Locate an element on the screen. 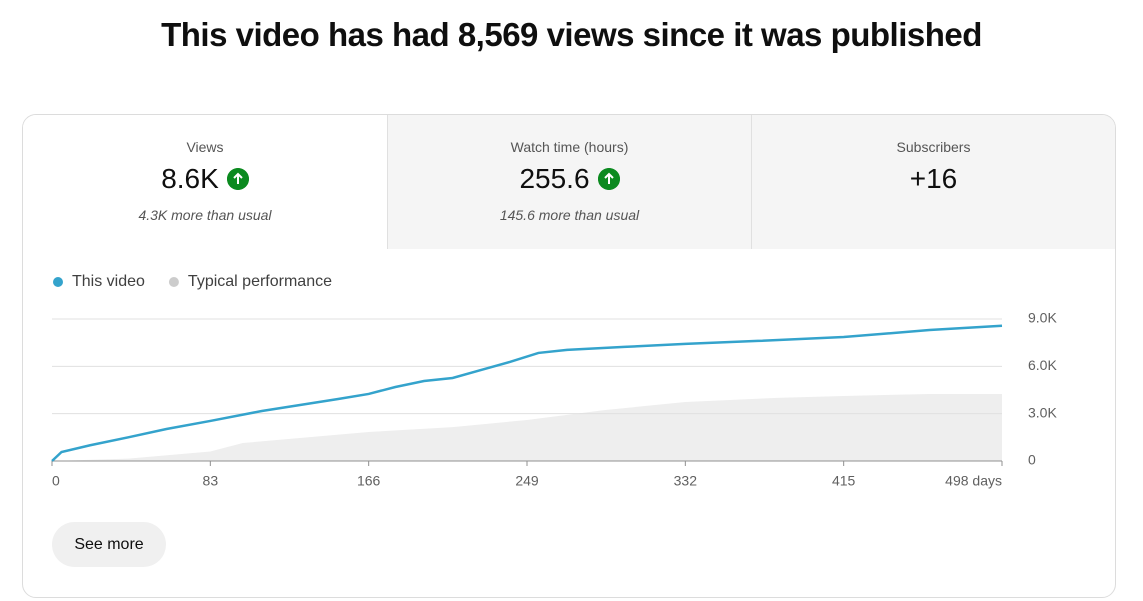 The width and height of the screenshot is (1143, 601). metric-tab: Views 8.6K 4.3K more than usual is located at coordinates (205, 182).